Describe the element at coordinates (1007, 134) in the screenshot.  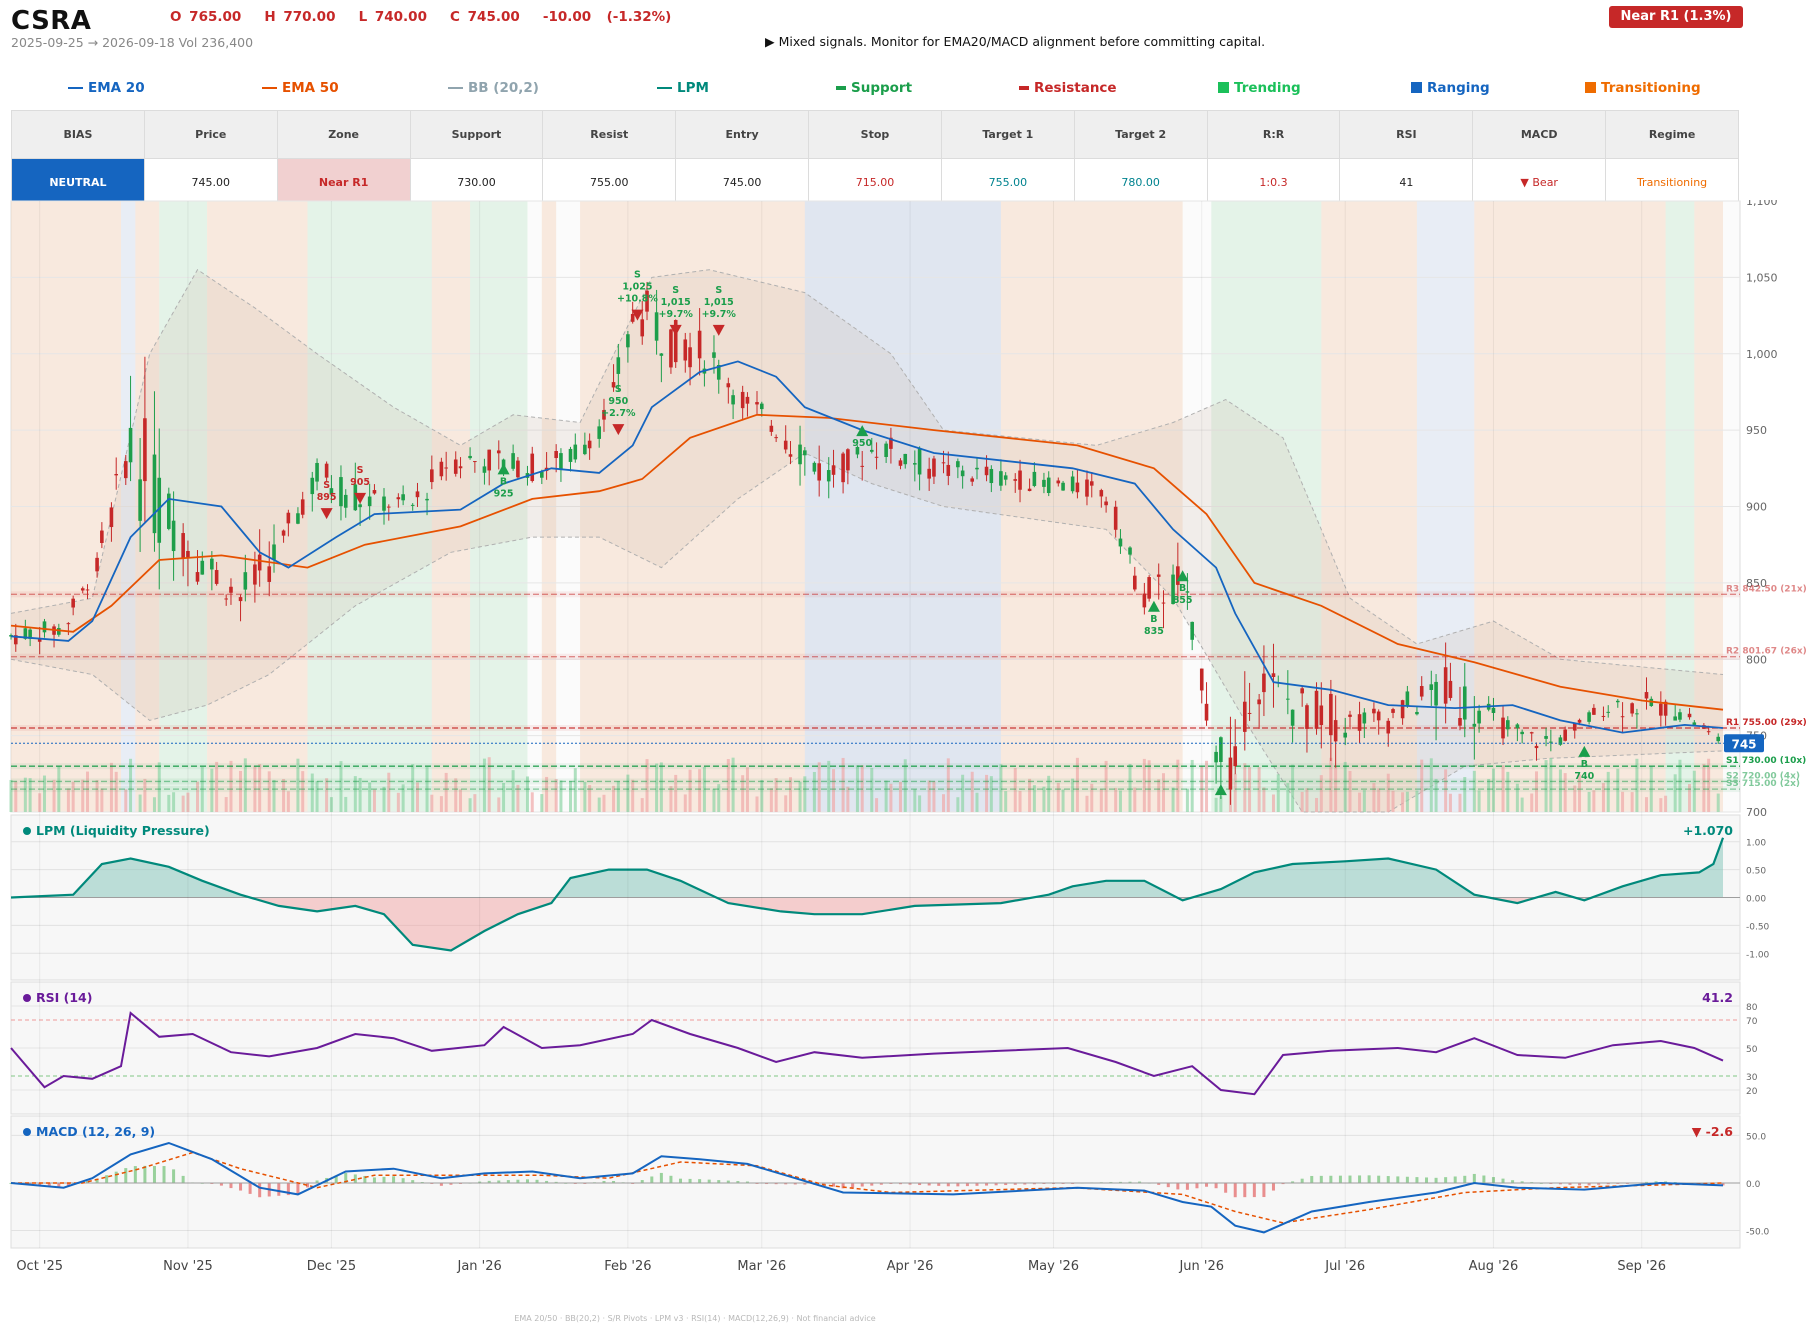
I see `col-target1: Target 1` at that location.